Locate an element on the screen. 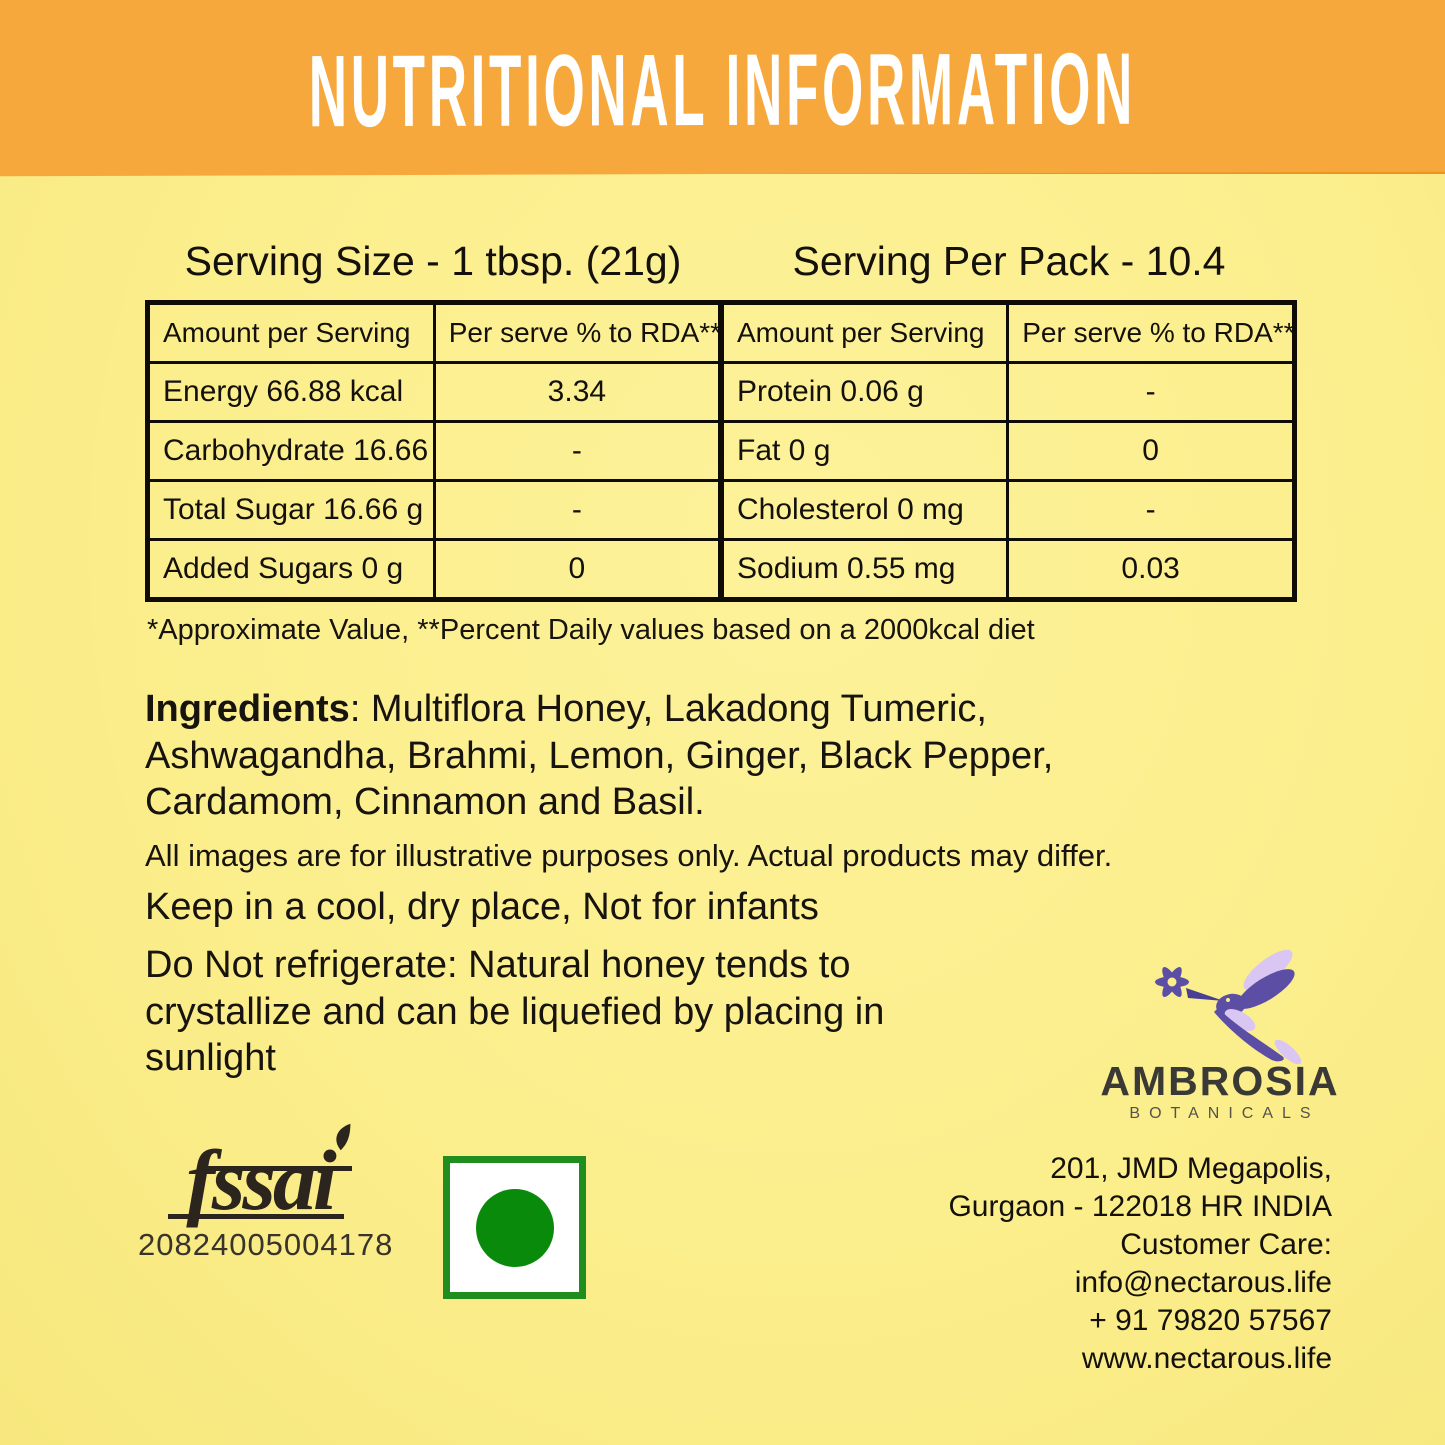  value-cell: 3.34 is located at coordinates (577, 392).